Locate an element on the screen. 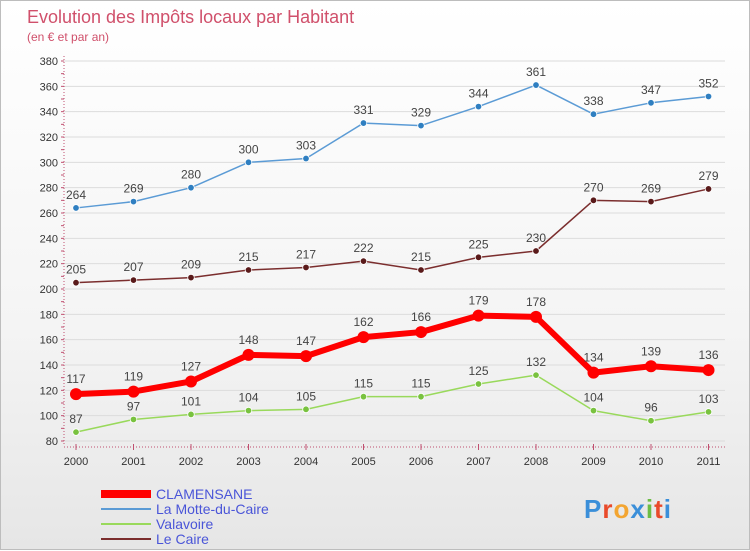 Image resolution: width=750 pixels, height=551 pixels. data-label: 166 is located at coordinates (421, 317).